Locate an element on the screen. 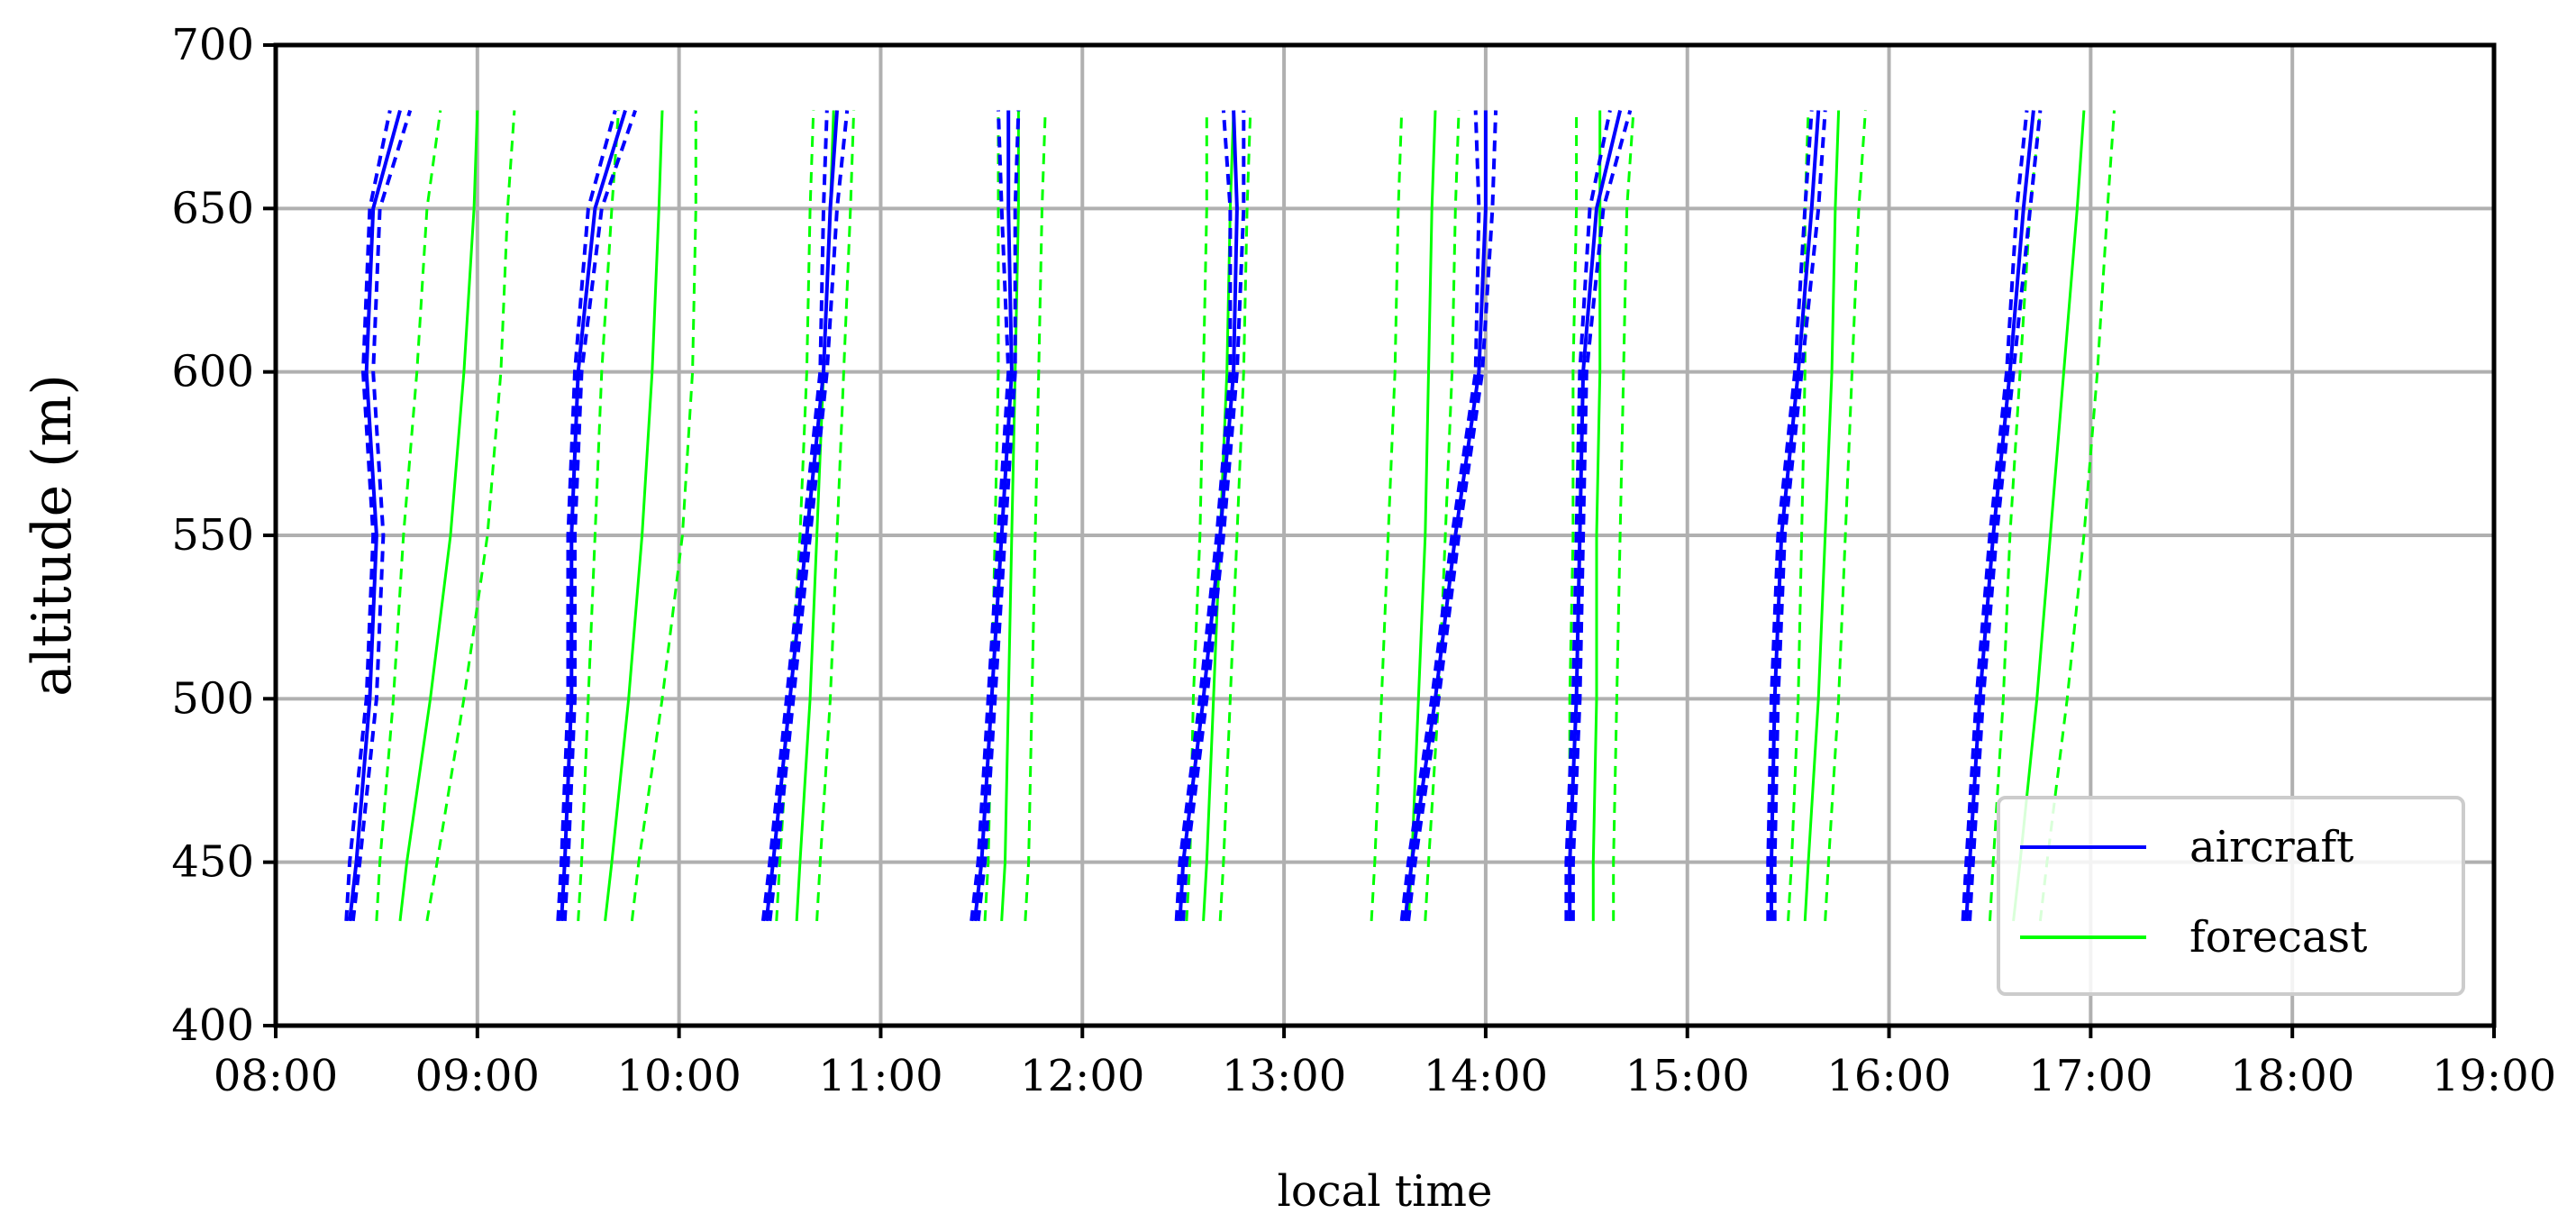 The height and width of the screenshot is (1232, 2576). forecast-spread-line-4-upper is located at coordinates (1035, 515).